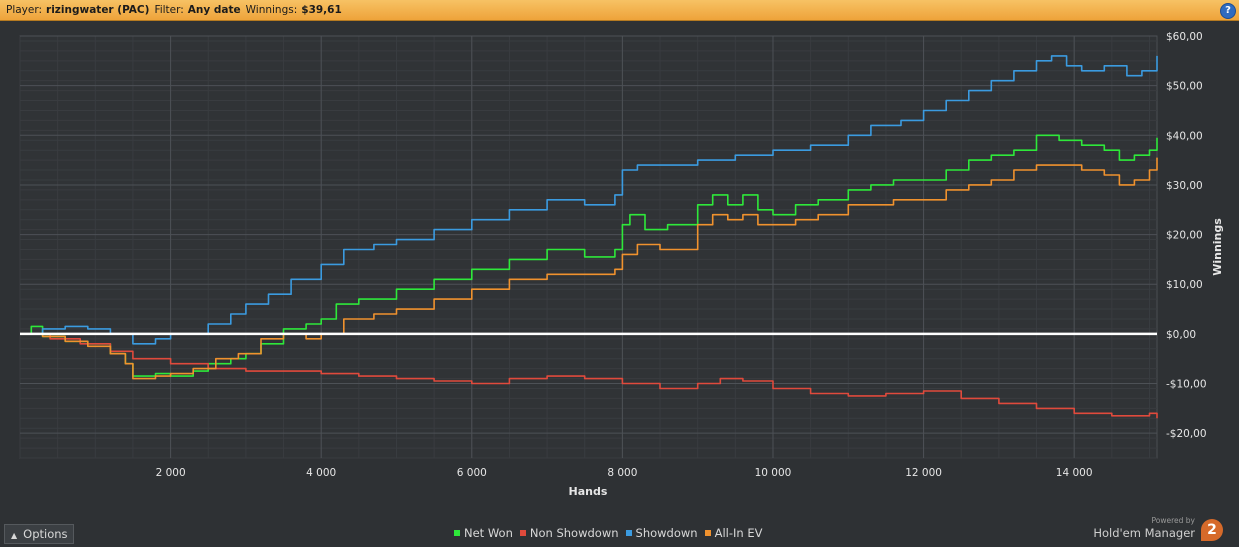  What do you see at coordinates (169, 10) in the screenshot?
I see `filter-label: Filter:` at bounding box center [169, 10].